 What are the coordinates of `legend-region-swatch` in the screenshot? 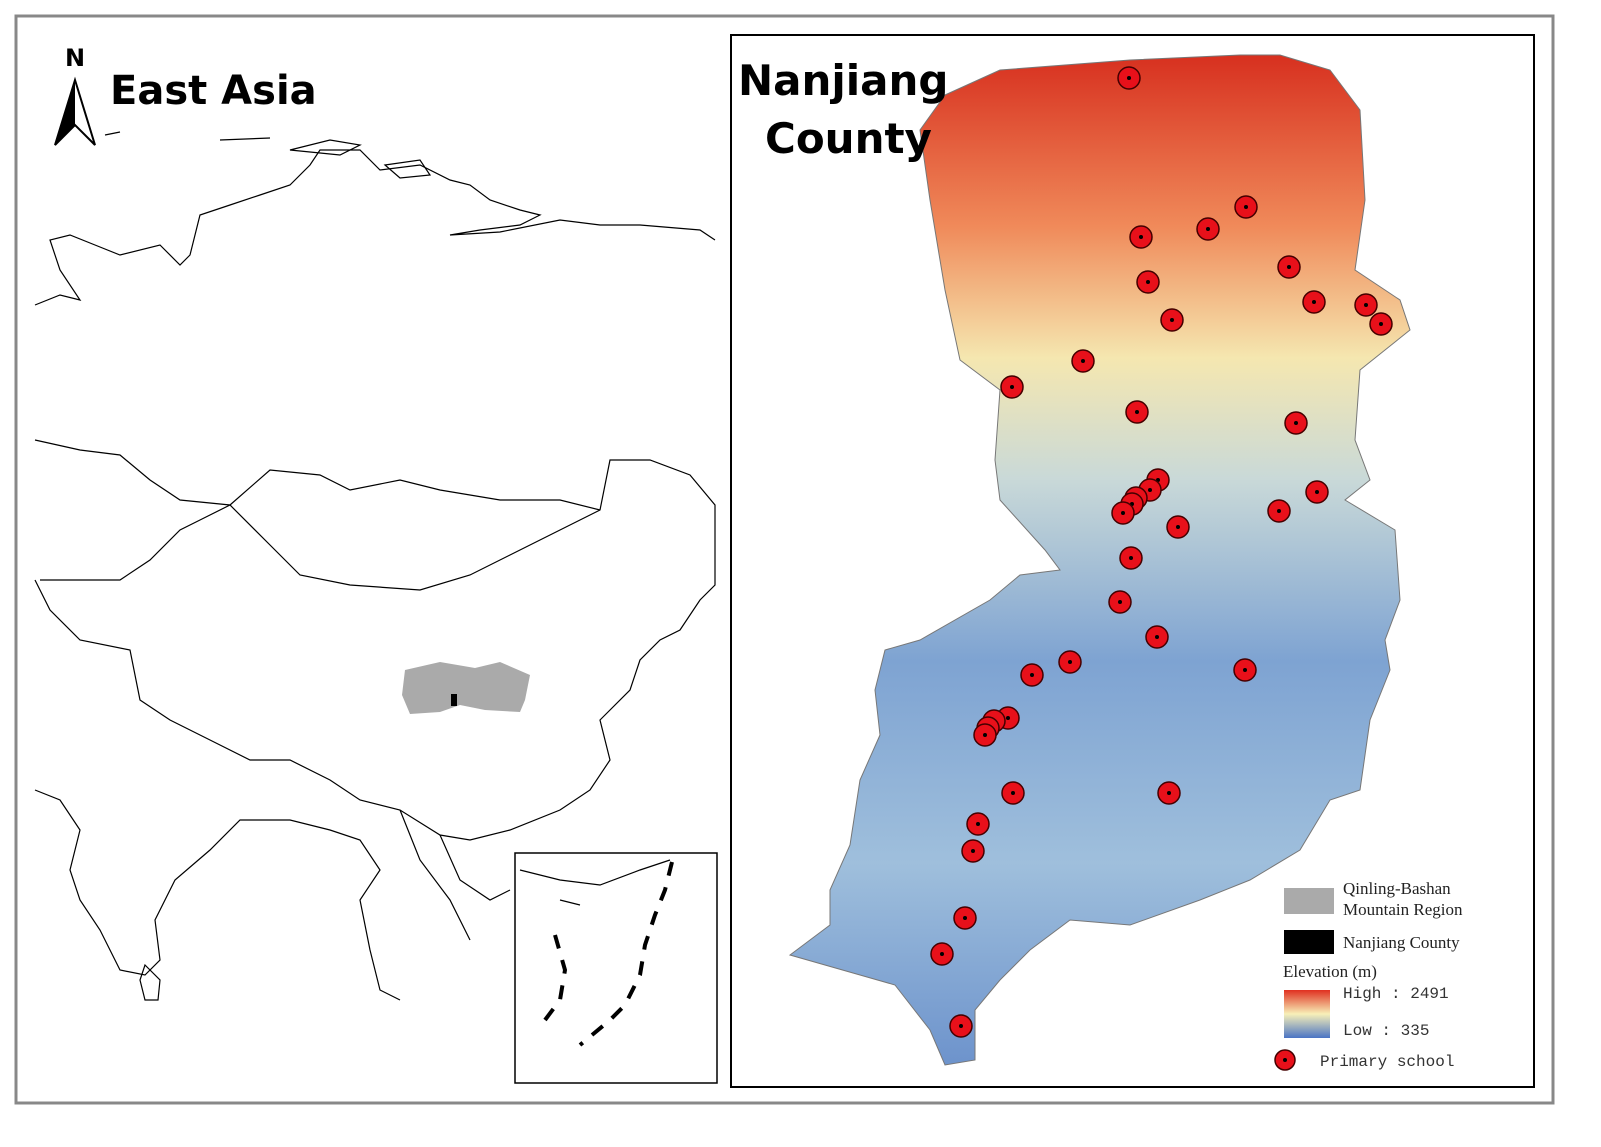 It's located at (1309, 901).